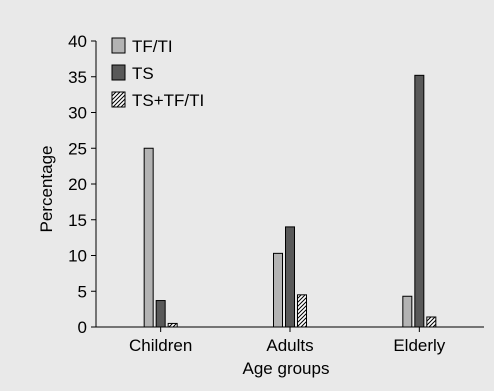 This screenshot has height=391, width=494. I want to click on bar-tf-ti-adults, so click(278, 290).